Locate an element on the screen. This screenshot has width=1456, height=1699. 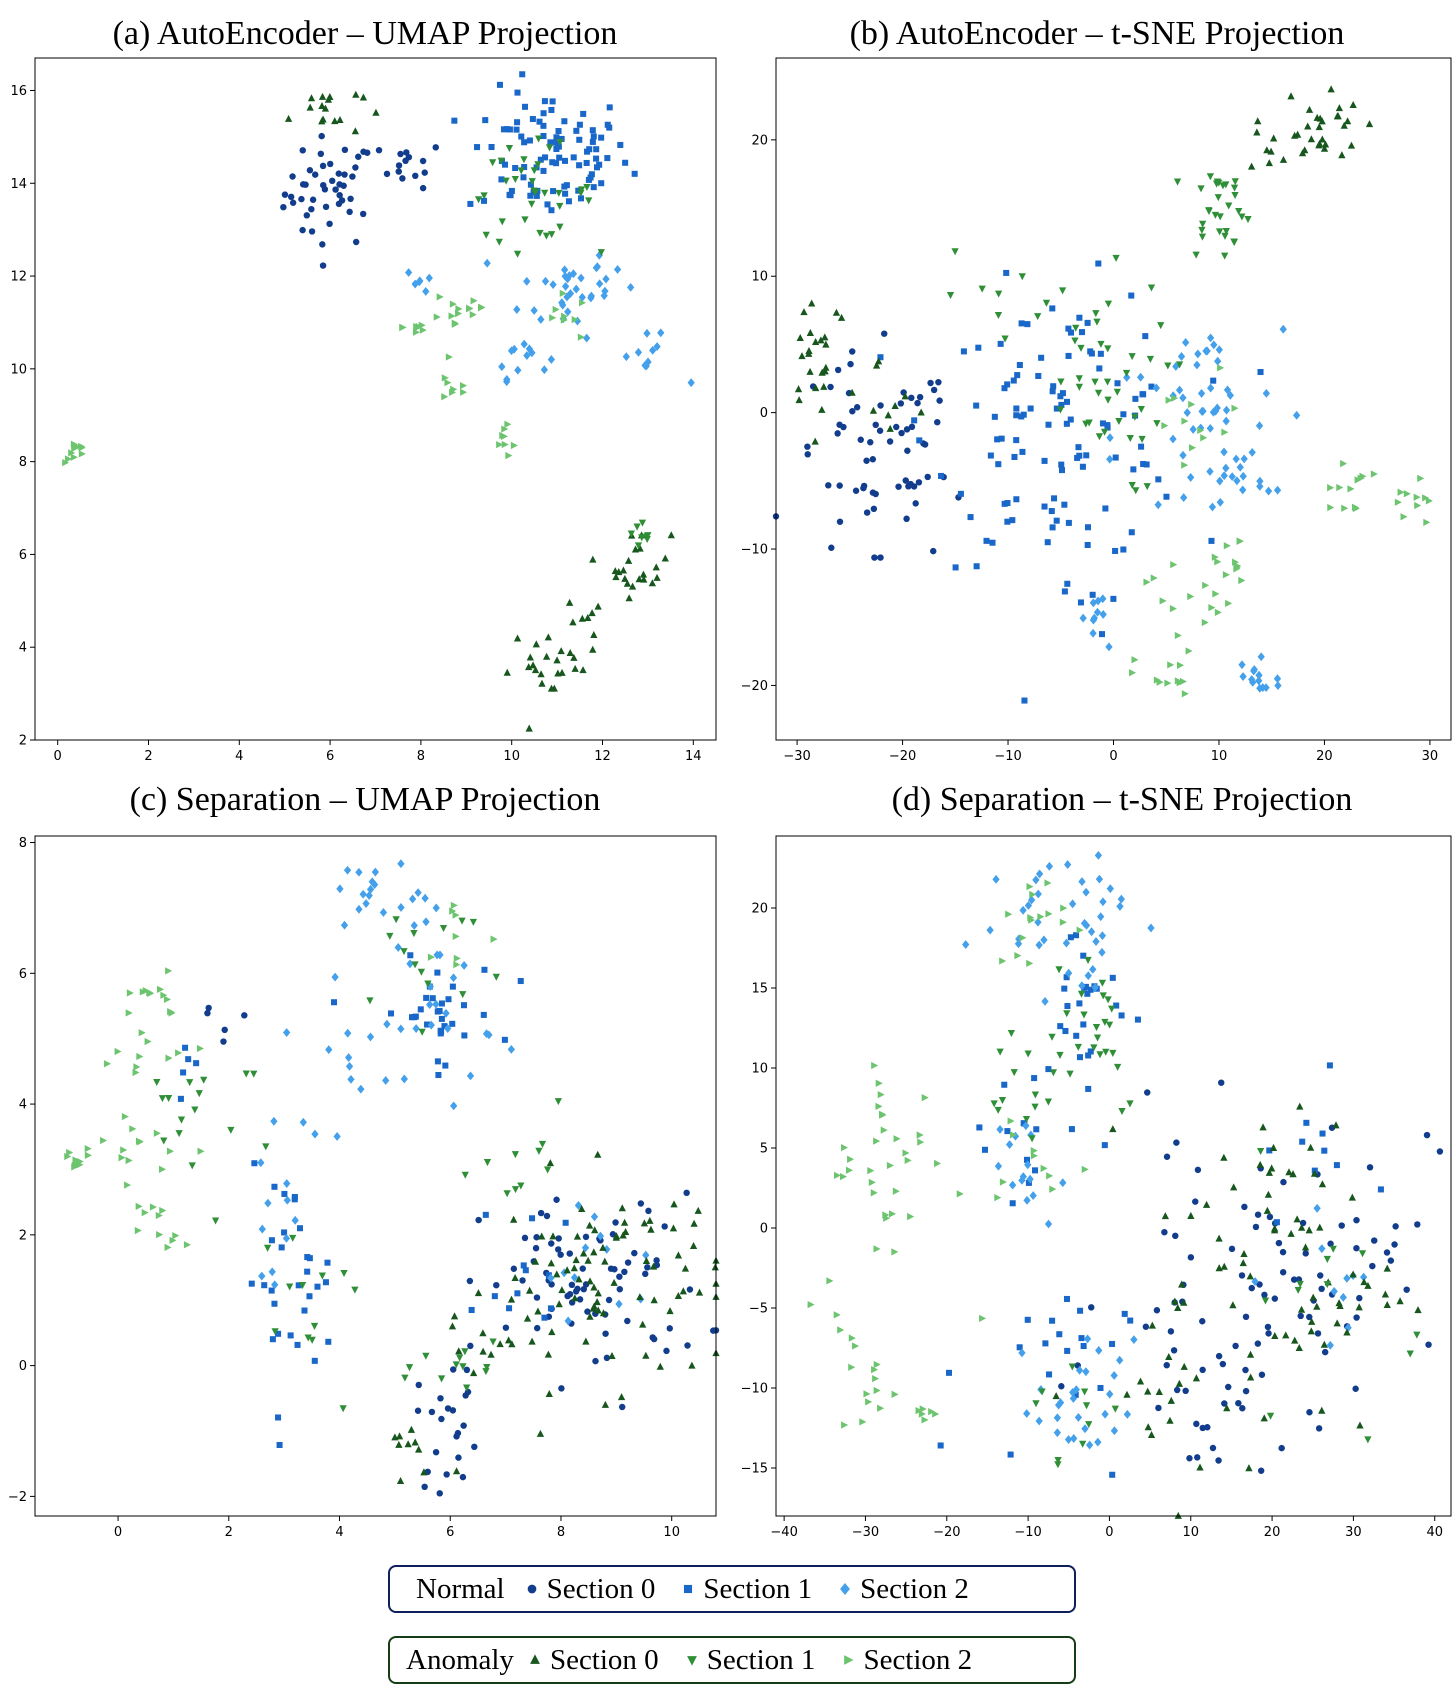
x-tick-label: −20 is located at coordinates (902, 756).